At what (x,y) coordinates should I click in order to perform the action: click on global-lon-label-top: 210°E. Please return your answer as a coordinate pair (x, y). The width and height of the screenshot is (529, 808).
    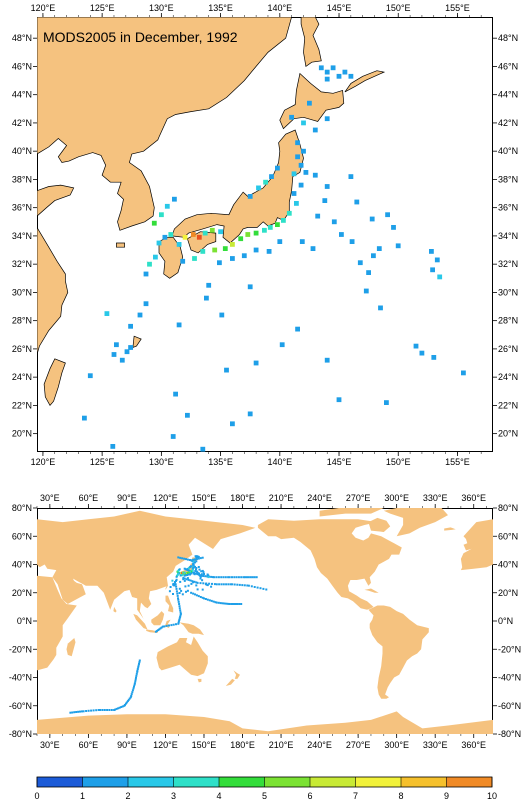
    Looking at the image, I should click on (281, 498).